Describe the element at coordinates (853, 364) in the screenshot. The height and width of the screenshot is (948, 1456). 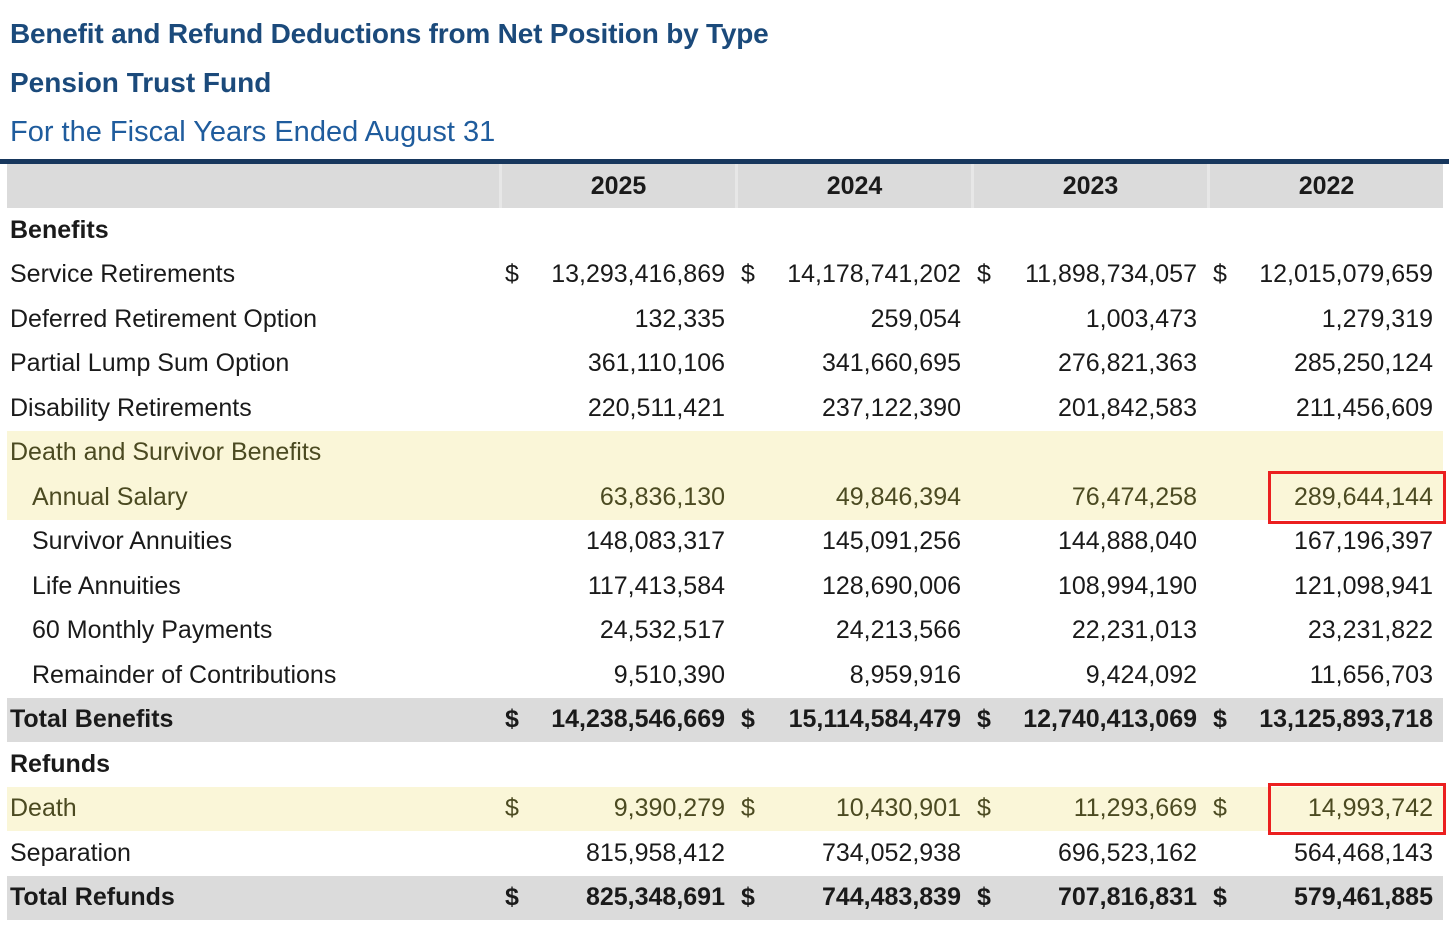
I see `partial-lump-sum-option-value-2024: 341,660,695` at that location.